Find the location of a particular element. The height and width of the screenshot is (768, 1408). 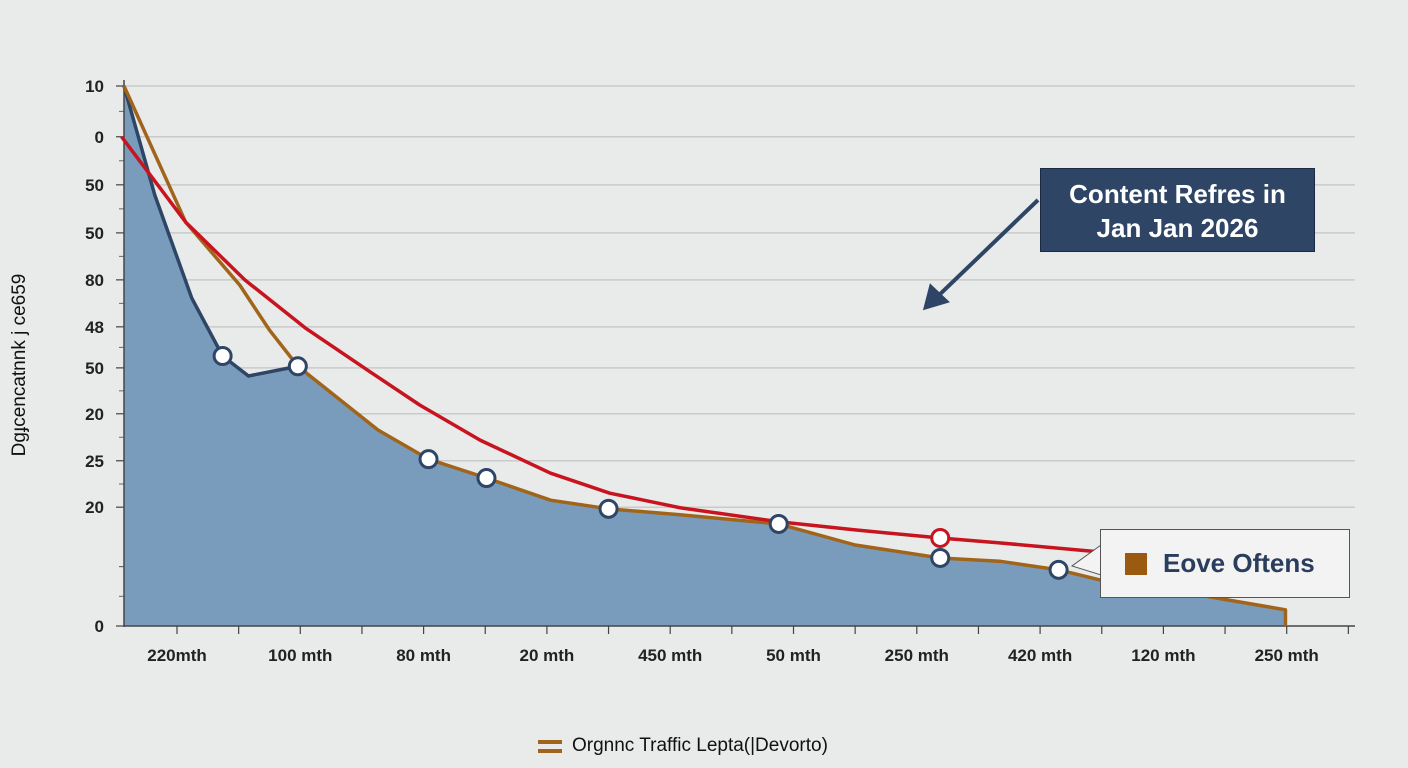

callout-text: Eove Oftens is located at coordinates (1239, 563).